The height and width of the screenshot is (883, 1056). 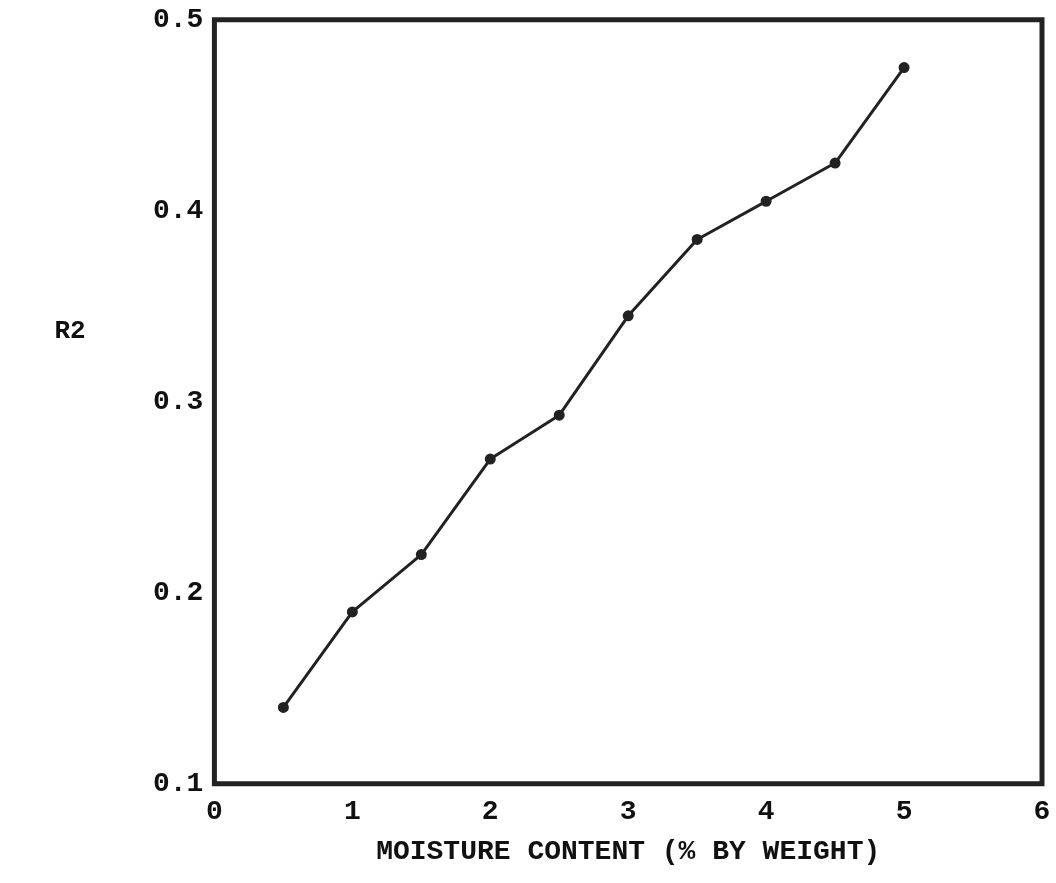 I want to click on y-axis-title: R2, so click(x=70, y=331).